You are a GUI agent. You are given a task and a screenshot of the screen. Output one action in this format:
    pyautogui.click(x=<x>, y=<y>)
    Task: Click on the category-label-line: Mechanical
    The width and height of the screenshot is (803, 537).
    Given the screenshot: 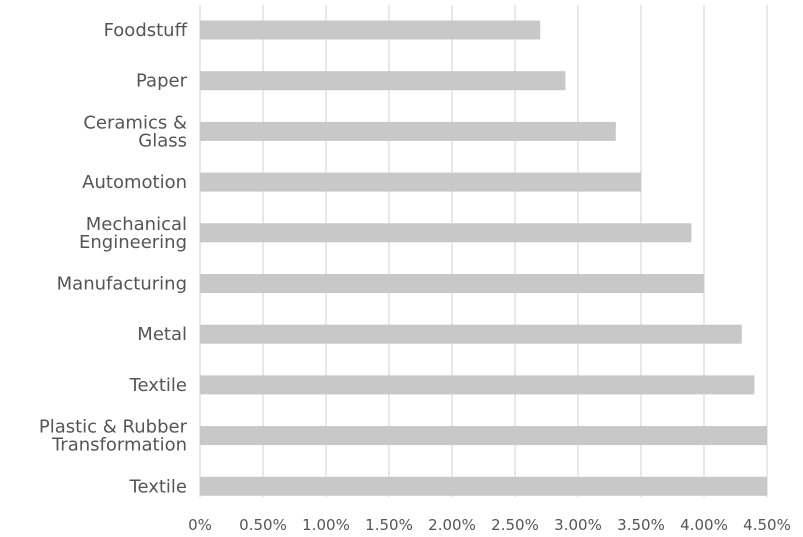 What is the action you would take?
    pyautogui.click(x=136, y=224)
    